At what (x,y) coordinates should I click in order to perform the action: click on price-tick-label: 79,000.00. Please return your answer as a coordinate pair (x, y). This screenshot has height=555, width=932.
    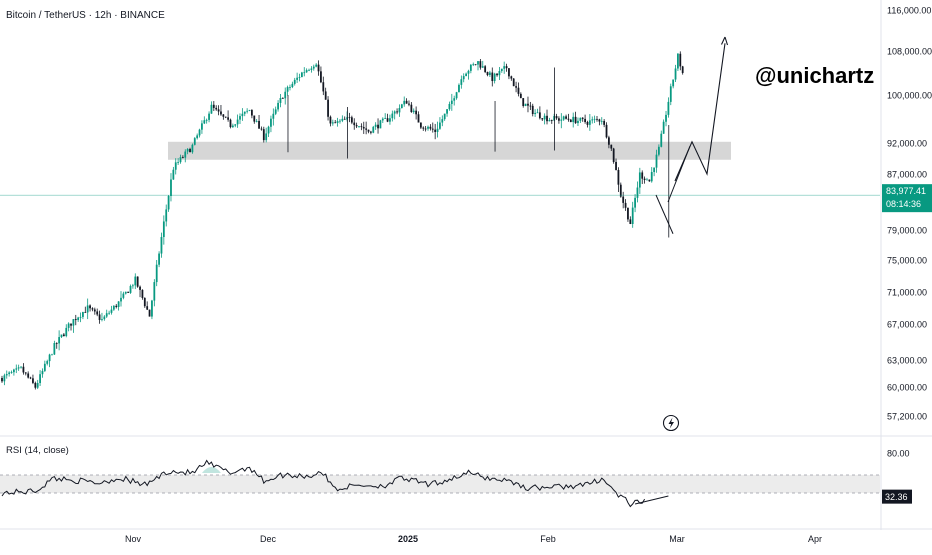
    Looking at the image, I should click on (907, 231).